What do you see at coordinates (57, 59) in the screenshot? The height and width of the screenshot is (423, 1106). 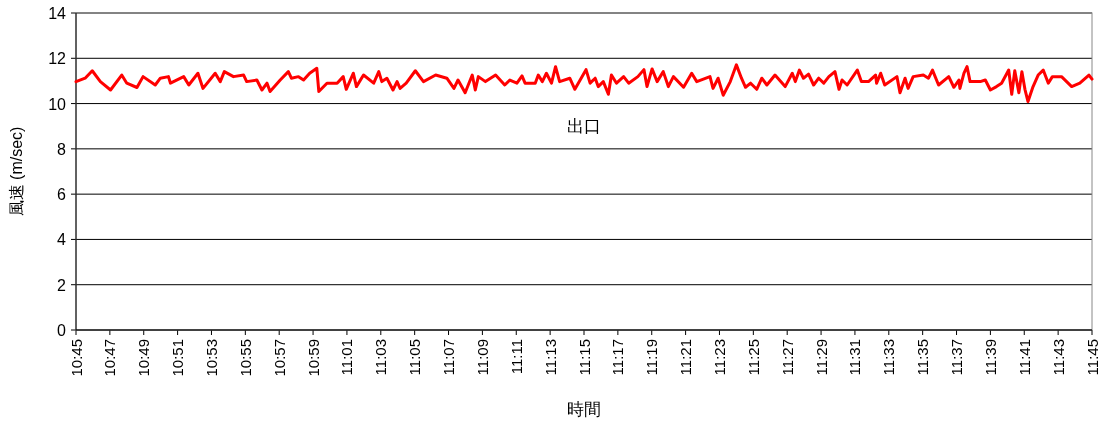 I see `y-tick-label: 12` at bounding box center [57, 59].